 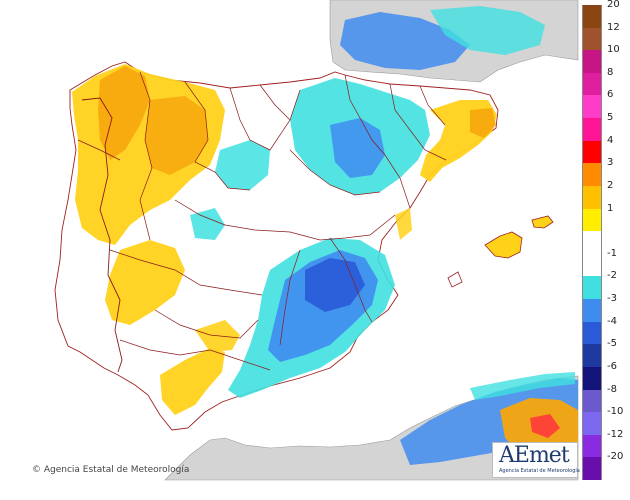 I want to click on legend-row: 3, so click(x=604, y=171).